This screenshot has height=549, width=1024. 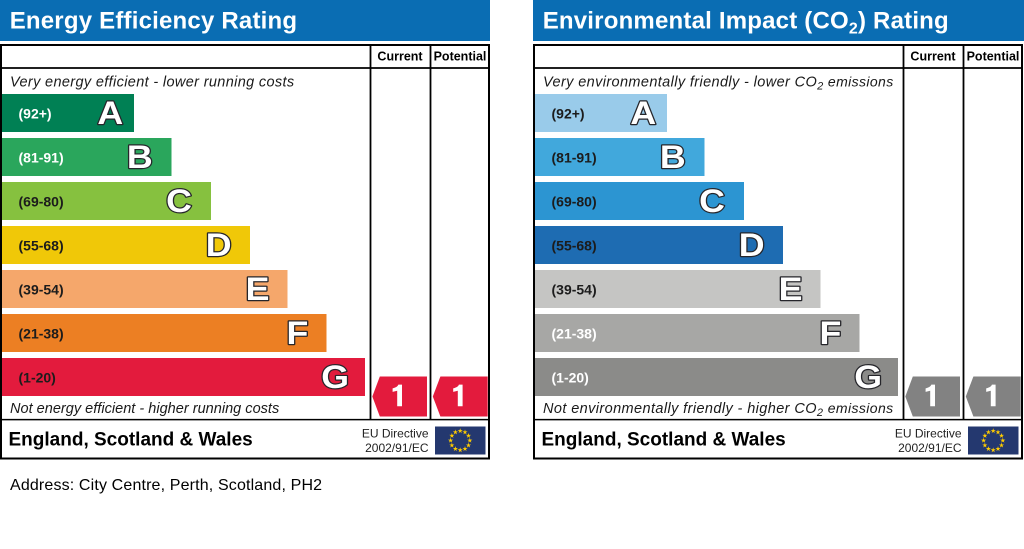 I want to click on svg-text: Energy Efficiency Rating, so click(x=154, y=20).